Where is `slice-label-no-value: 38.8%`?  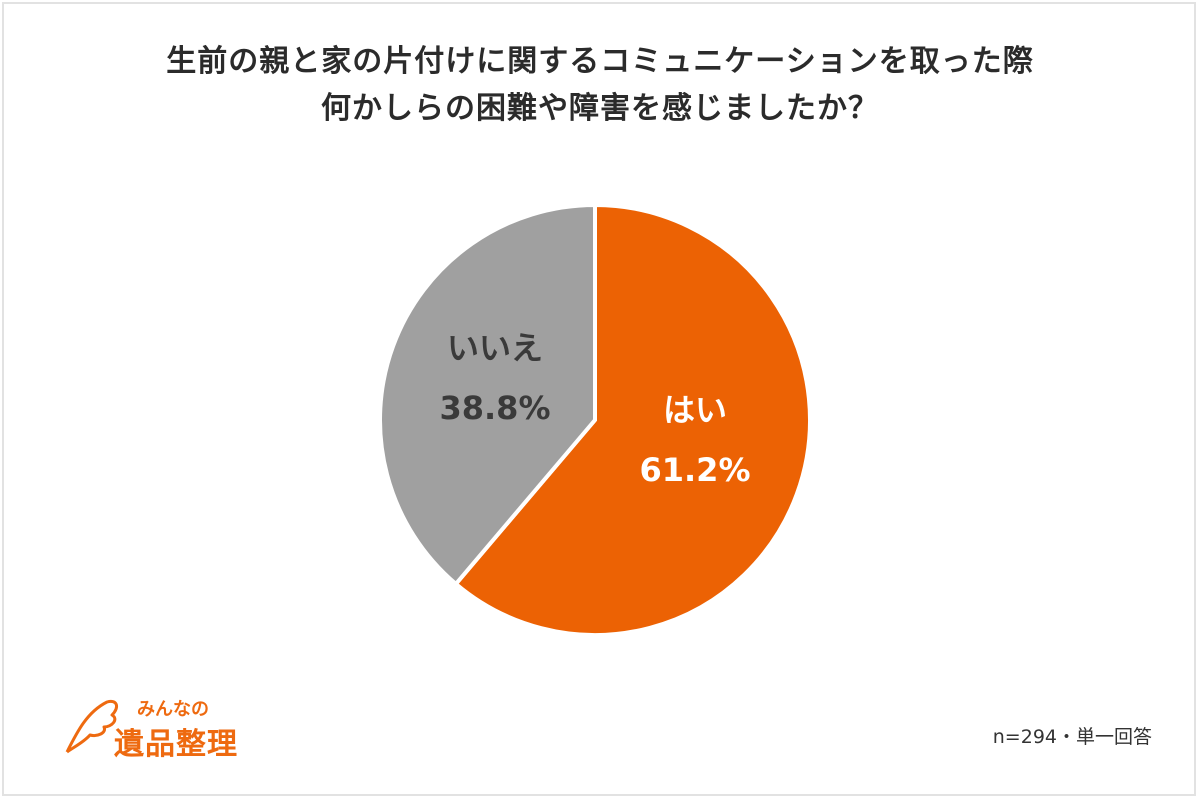 slice-label-no-value: 38.8% is located at coordinates (495, 408).